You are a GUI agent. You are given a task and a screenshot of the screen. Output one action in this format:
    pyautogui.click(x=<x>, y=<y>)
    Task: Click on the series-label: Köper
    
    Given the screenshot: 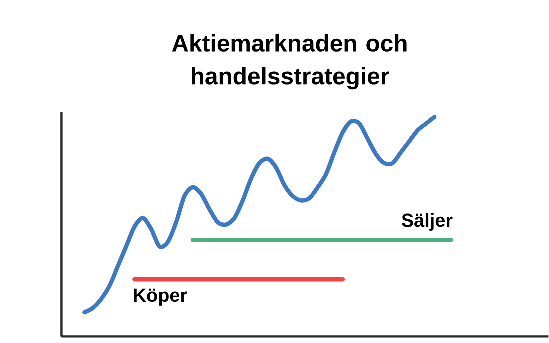 What is the action you would take?
    pyautogui.click(x=161, y=297)
    